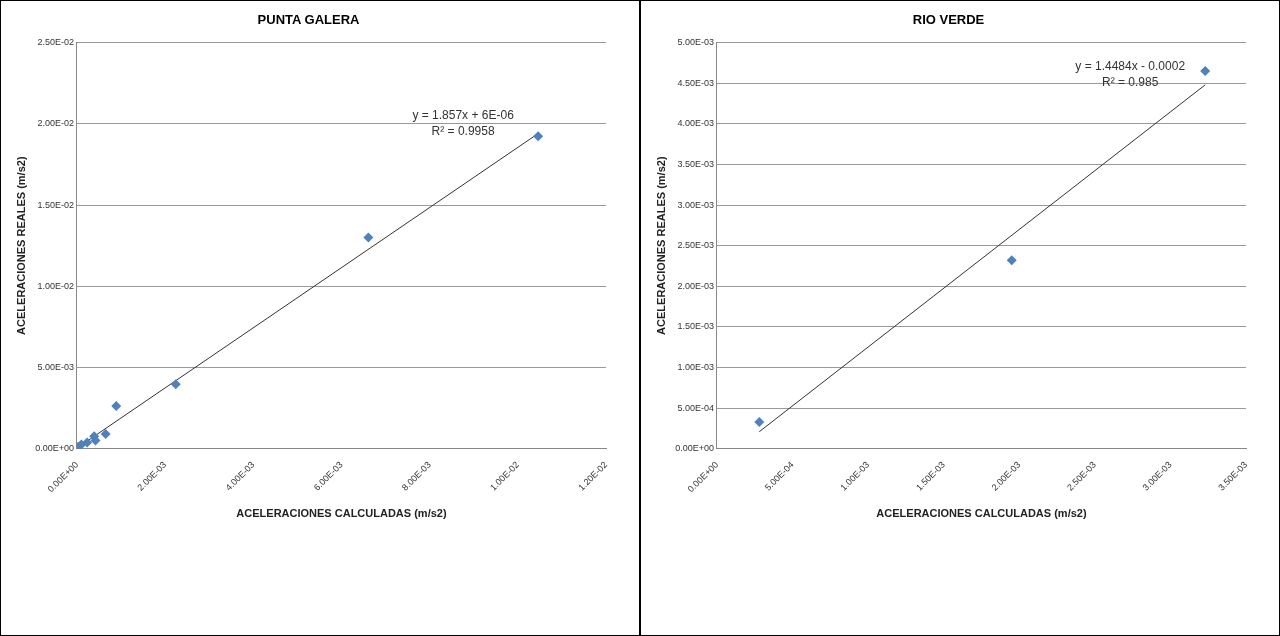 The image size is (1280, 636). What do you see at coordinates (463, 114) in the screenshot?
I see `annotation: y = 1.857x + 6E-06` at bounding box center [463, 114].